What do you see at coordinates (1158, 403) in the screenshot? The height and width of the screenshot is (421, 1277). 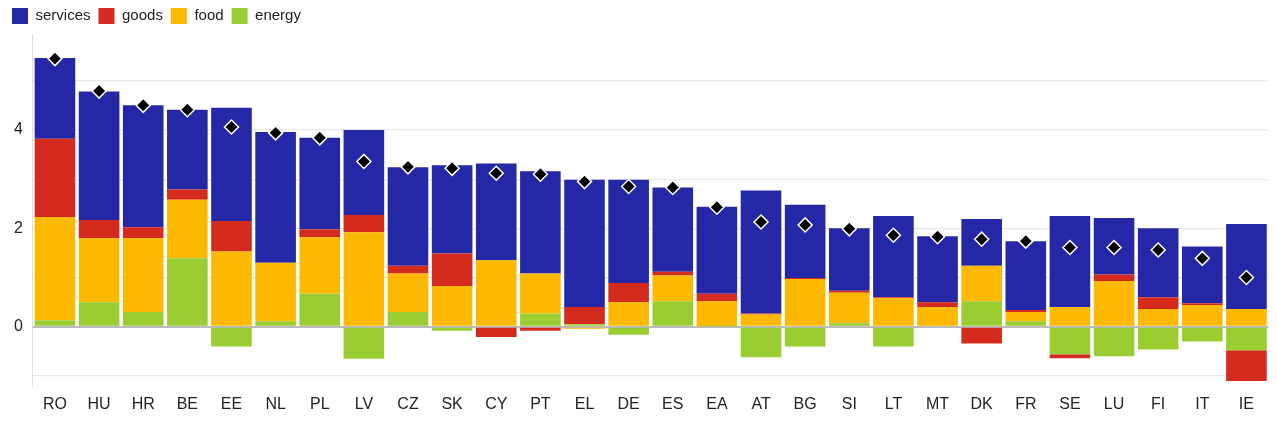 I see `x-tick-label: FI` at bounding box center [1158, 403].